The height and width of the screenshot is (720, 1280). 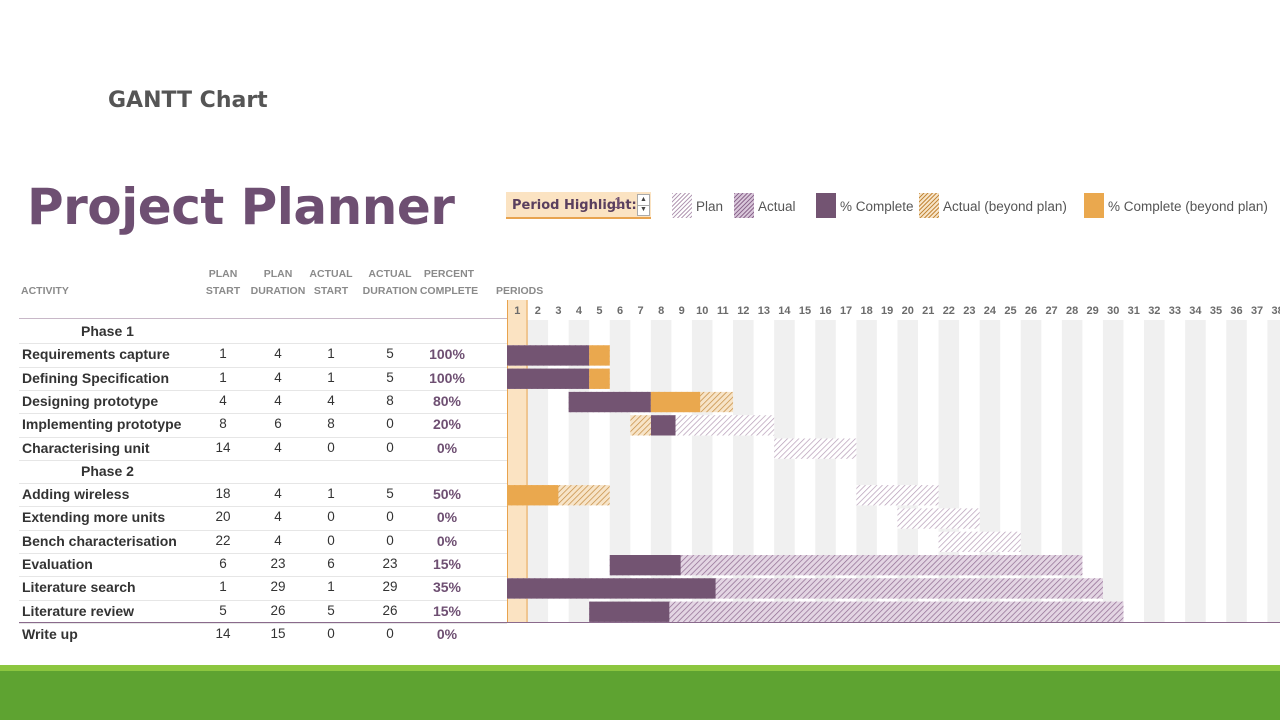 What do you see at coordinates (223, 447) in the screenshot?
I see `plan-start-cell: 14` at bounding box center [223, 447].